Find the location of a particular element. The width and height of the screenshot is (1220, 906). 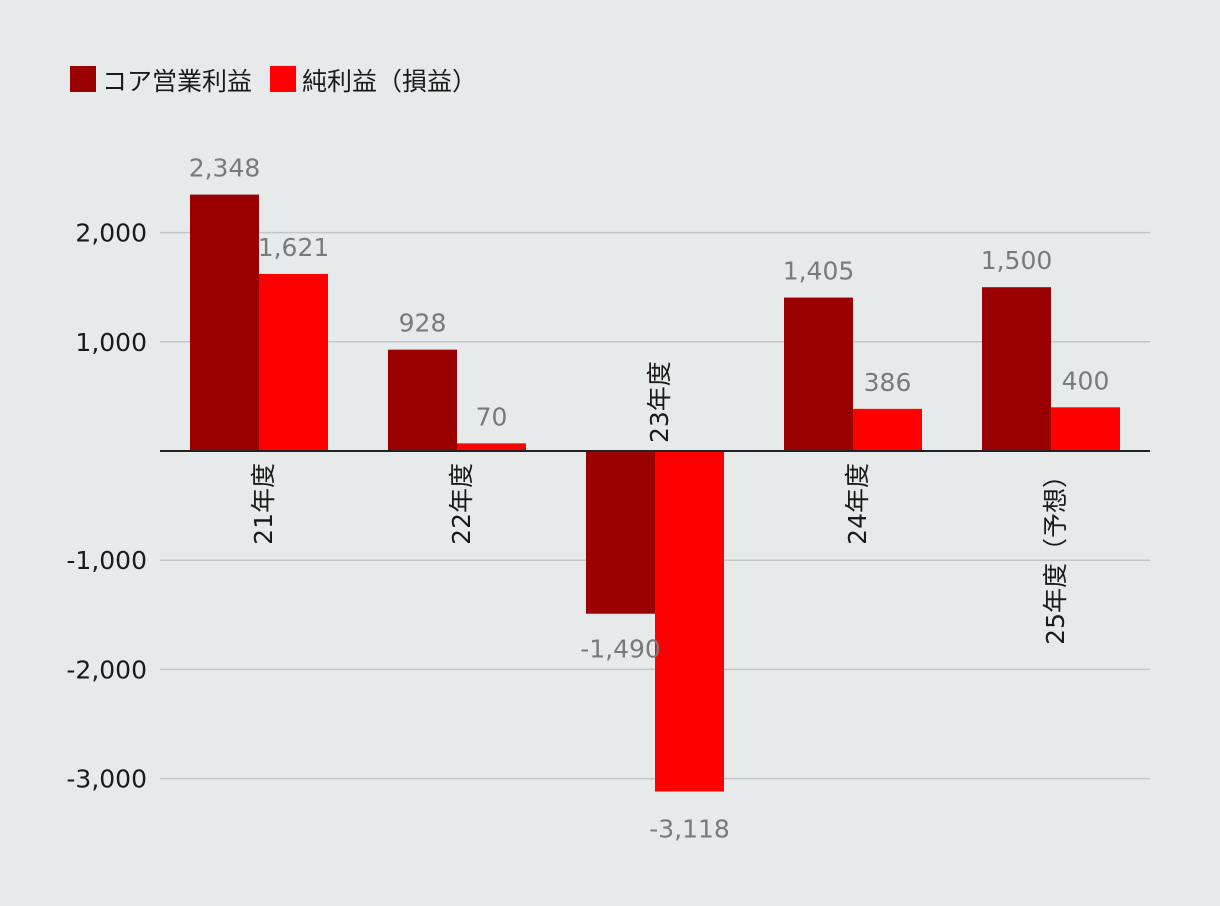

category-label: 21年度 is located at coordinates (263, 504).